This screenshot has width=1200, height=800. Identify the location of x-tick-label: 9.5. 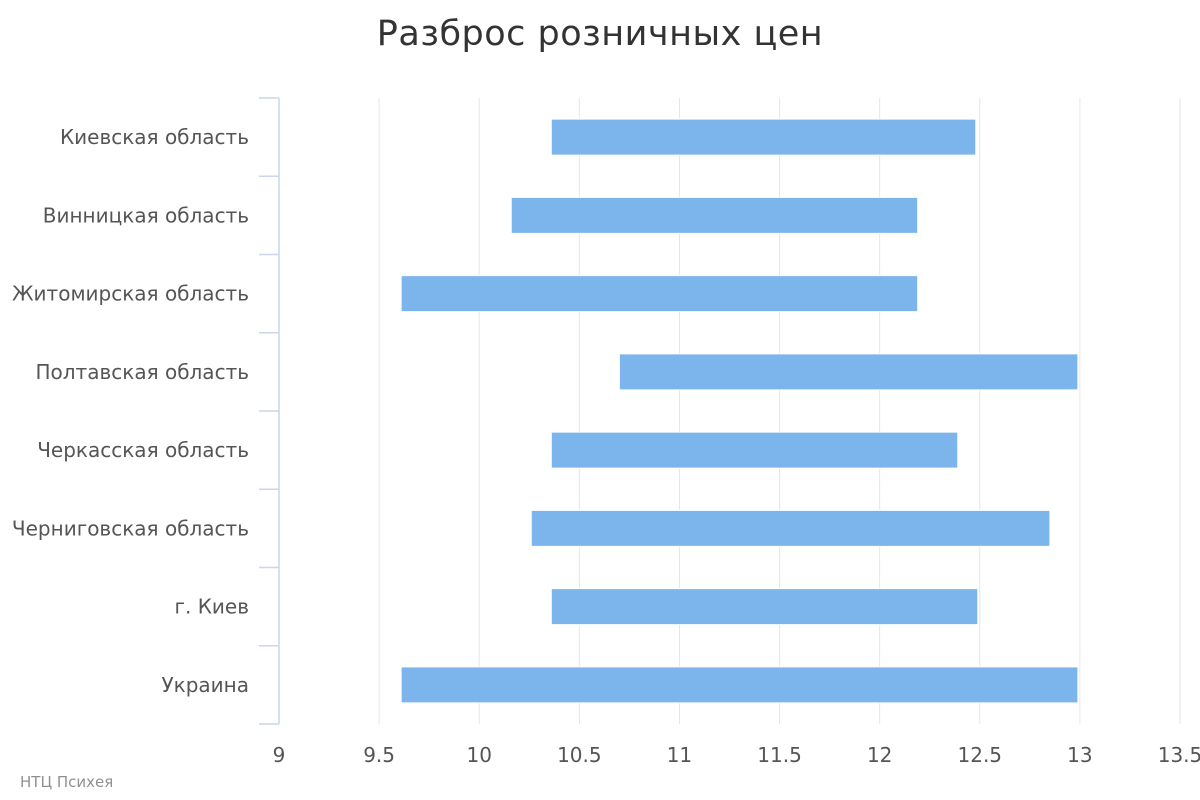
(379, 755).